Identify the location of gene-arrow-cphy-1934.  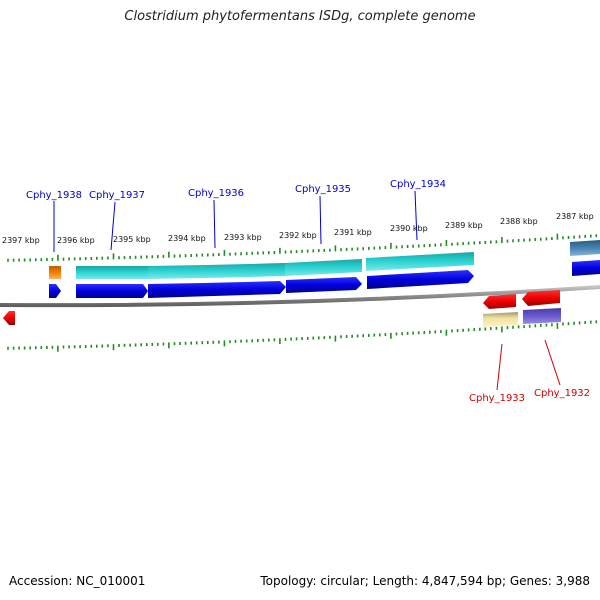
(420, 279).